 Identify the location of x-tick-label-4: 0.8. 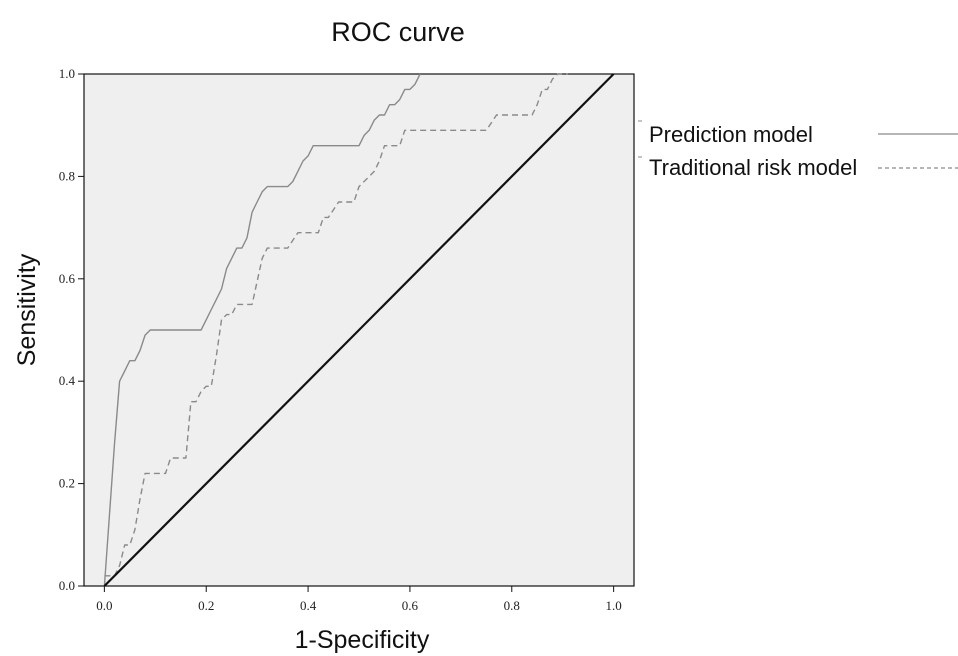
(512, 605).